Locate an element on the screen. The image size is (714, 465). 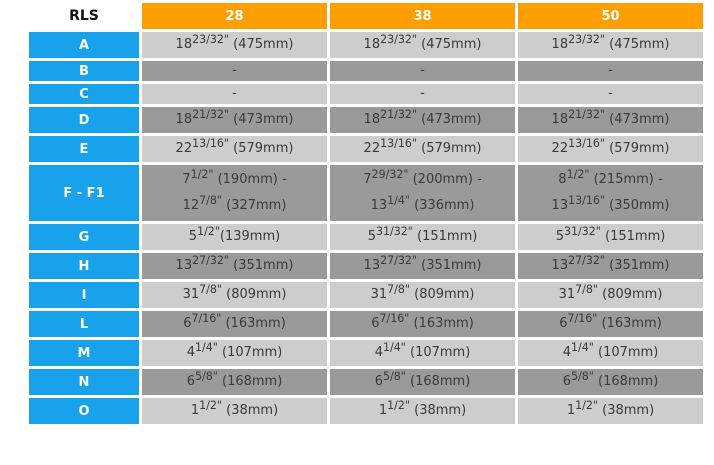
column-header-50: 50 is located at coordinates (610, 16).